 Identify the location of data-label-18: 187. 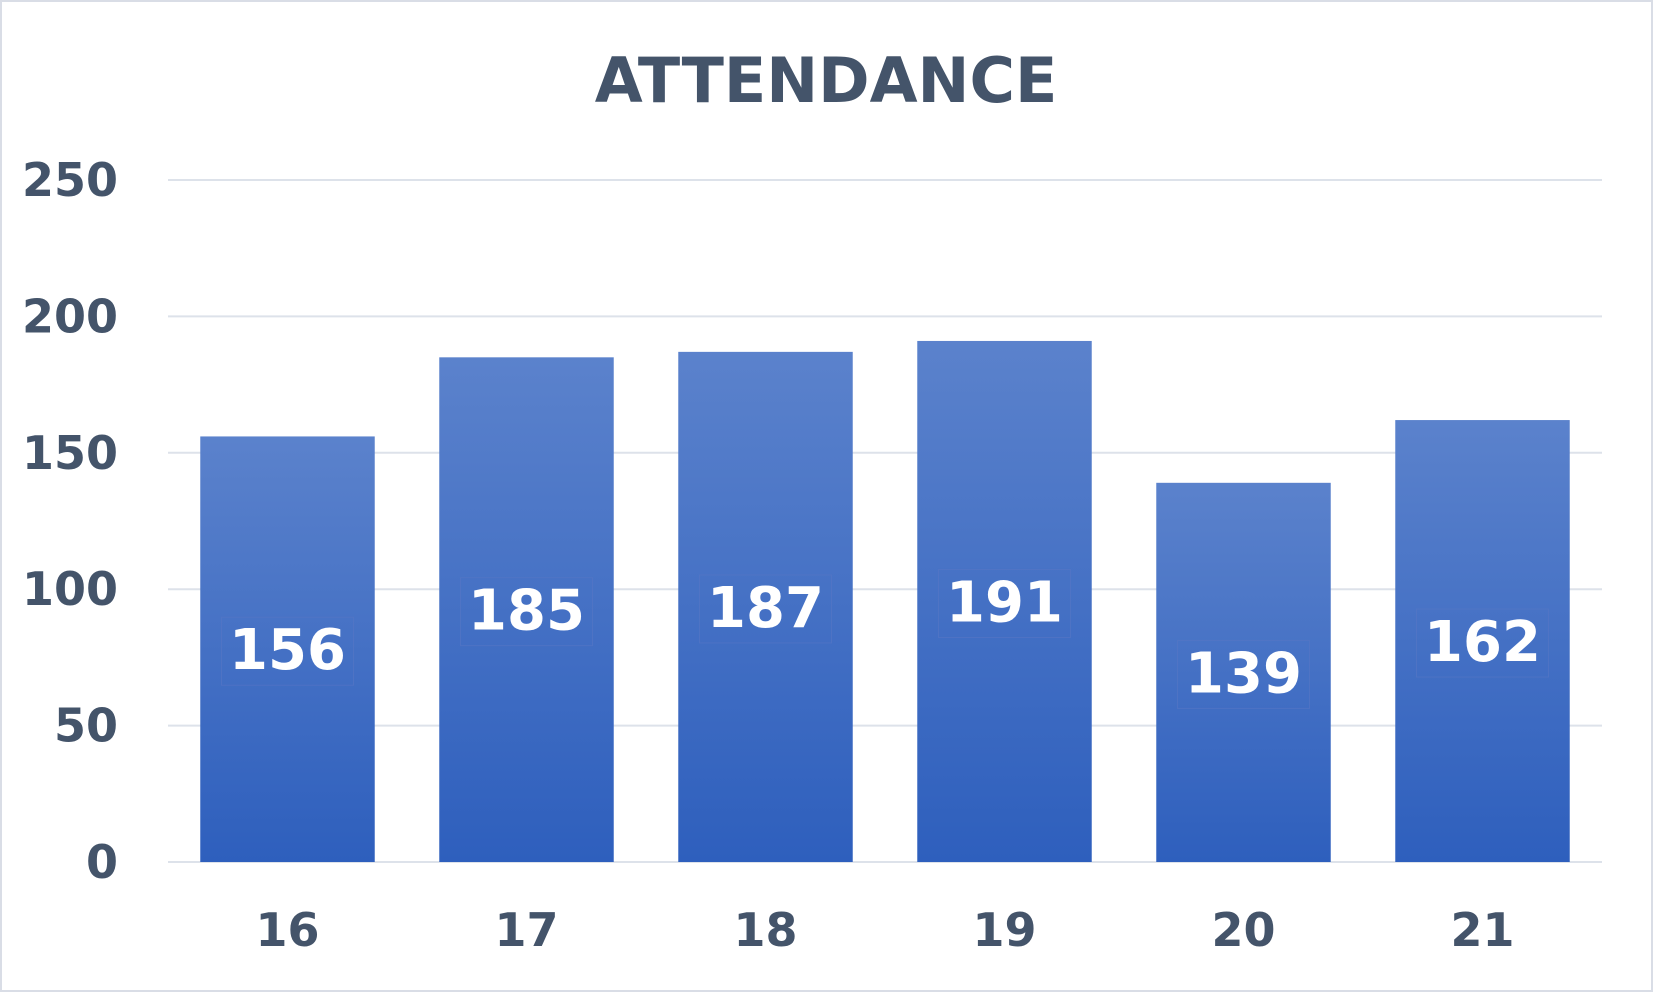
(765, 608).